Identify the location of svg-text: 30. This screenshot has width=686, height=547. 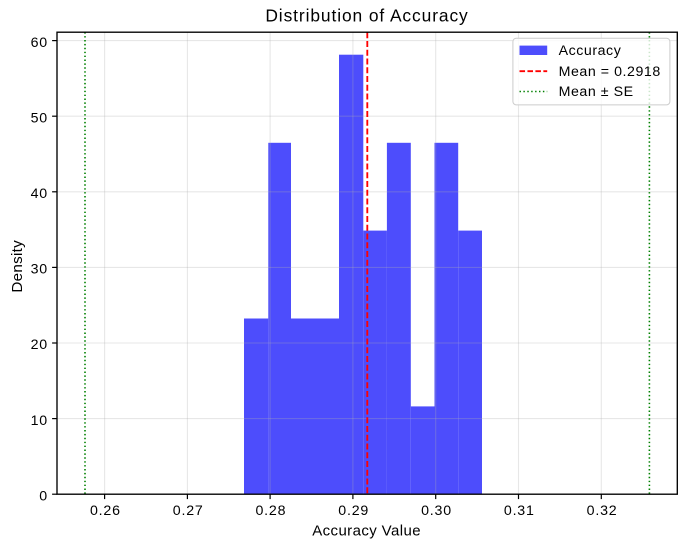
(39, 270).